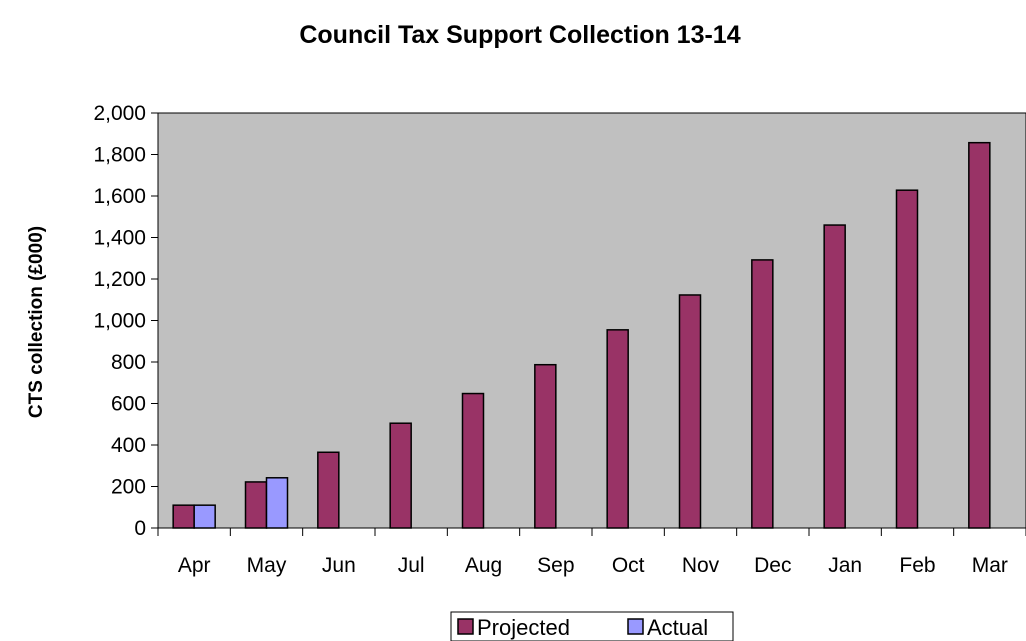 The width and height of the screenshot is (1026, 641). I want to click on y-tick-label: 1,200, so click(119, 279).